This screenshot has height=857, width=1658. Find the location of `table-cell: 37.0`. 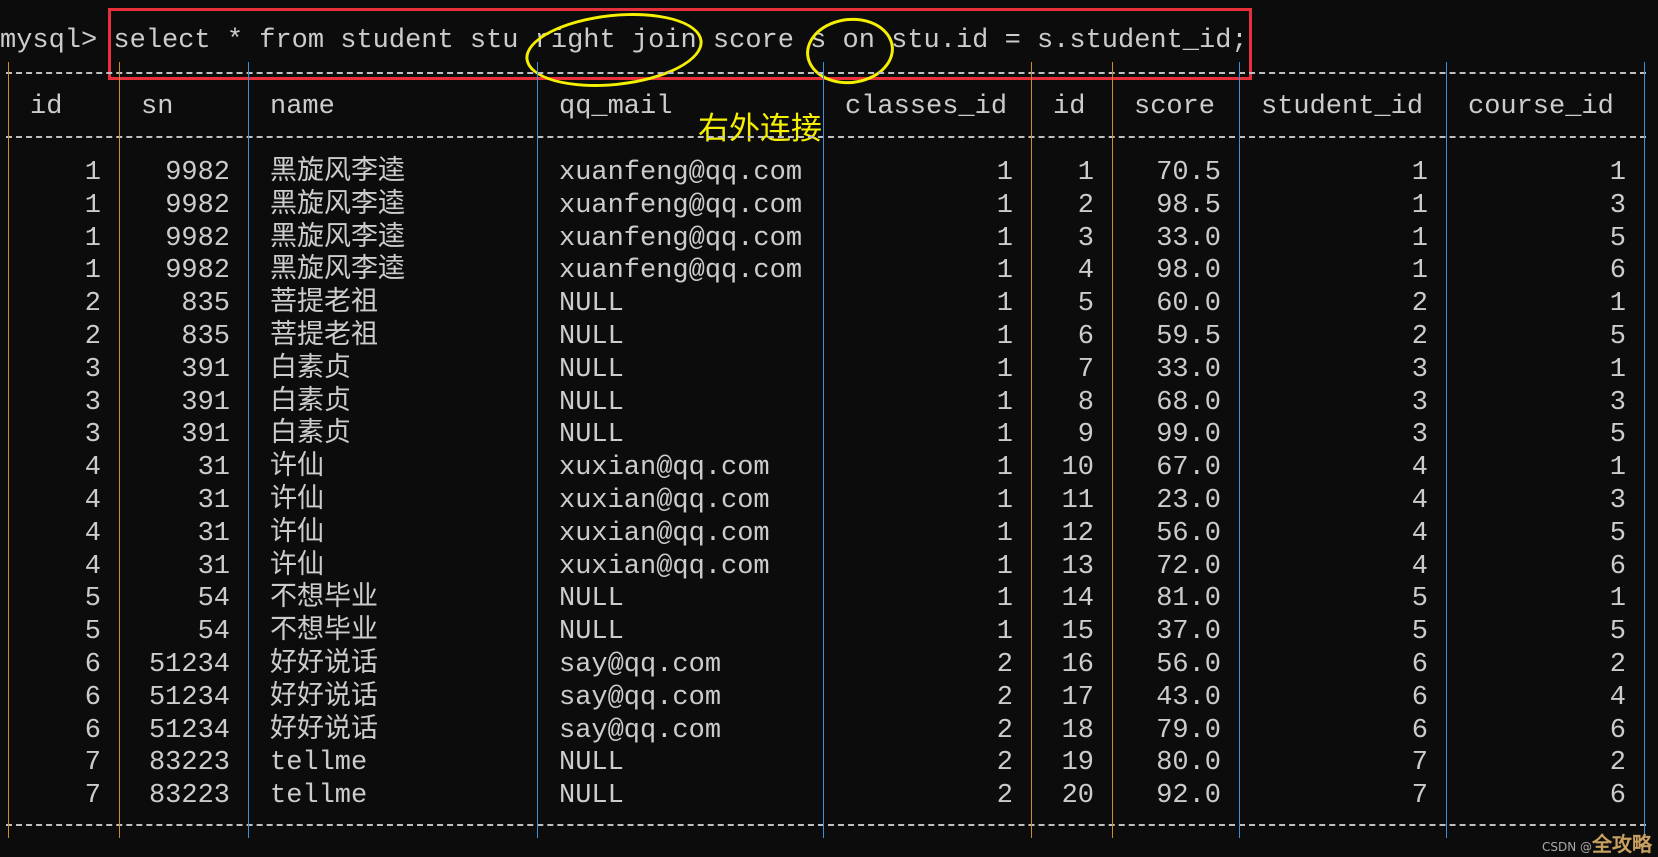

table-cell: 37.0 is located at coordinates (1188, 632).